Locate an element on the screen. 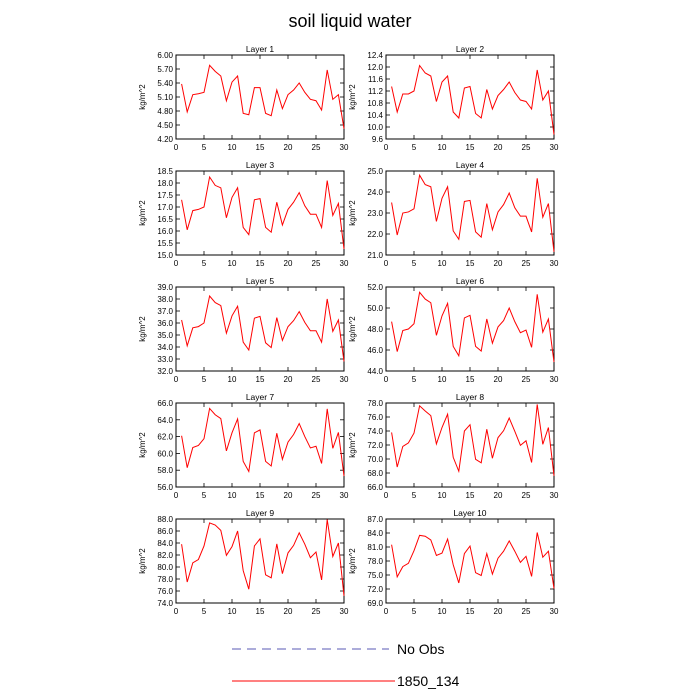 The image size is (700, 700). y-tick-label: 12.4 is located at coordinates (375, 55).